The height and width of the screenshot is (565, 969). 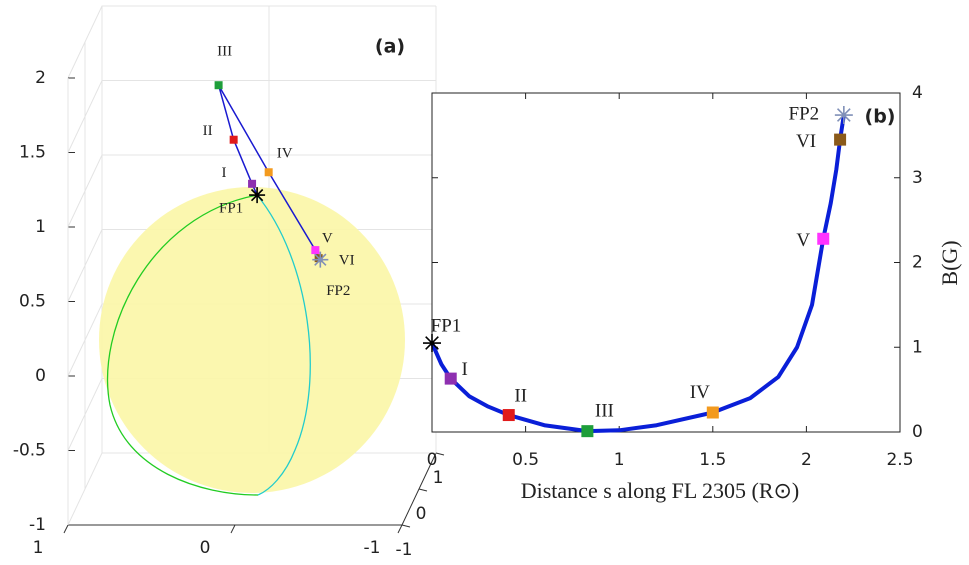 I want to click on z-tick-label: 1, so click(x=40, y=227).